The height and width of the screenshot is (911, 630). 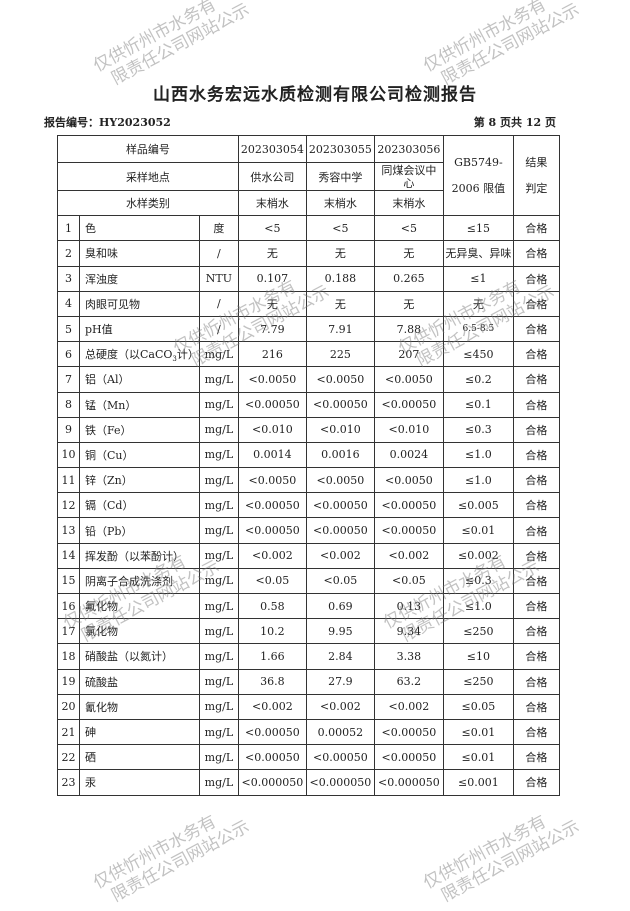 What do you see at coordinates (308, 581) in the screenshot?
I see `table-row: 15 阴离子合成洗涤剂 mg/L <0.05 <0.05 <0.05 ≤0.3 合格` at bounding box center [308, 581].